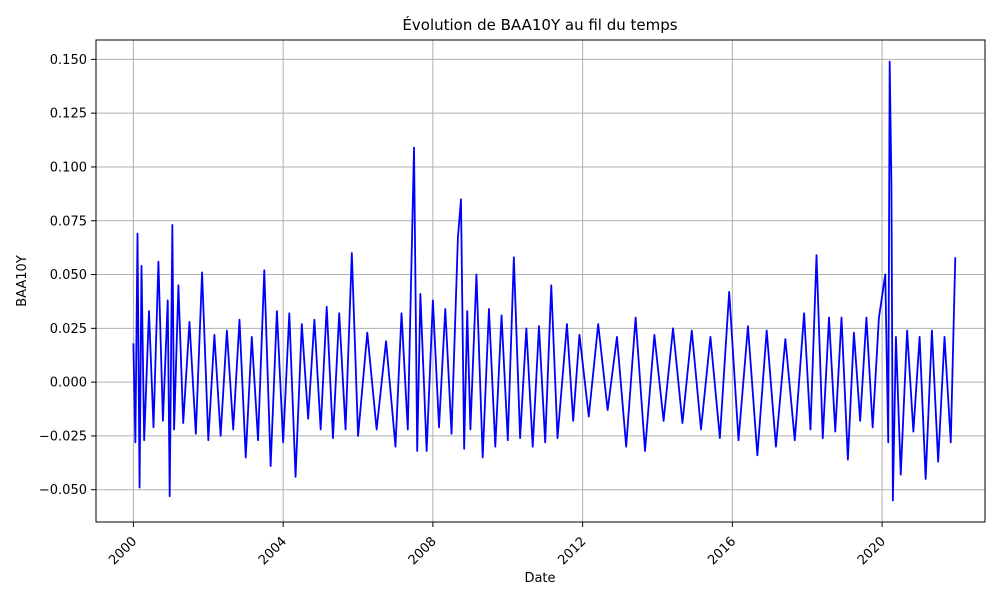  What do you see at coordinates (68, 114) in the screenshot?
I see `y-tick-label: 0.125` at bounding box center [68, 114].